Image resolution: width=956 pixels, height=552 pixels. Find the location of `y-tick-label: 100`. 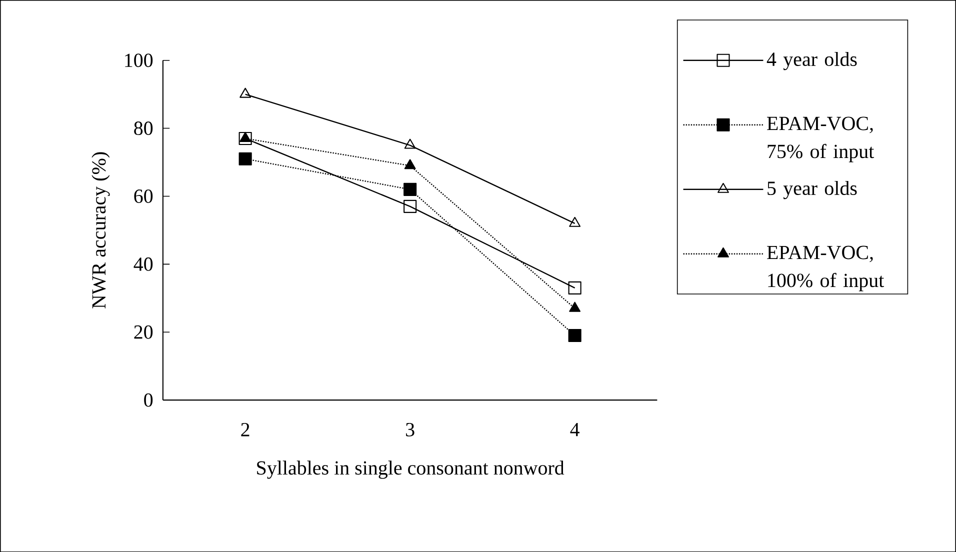

y-tick-label: 100 is located at coordinates (139, 60).